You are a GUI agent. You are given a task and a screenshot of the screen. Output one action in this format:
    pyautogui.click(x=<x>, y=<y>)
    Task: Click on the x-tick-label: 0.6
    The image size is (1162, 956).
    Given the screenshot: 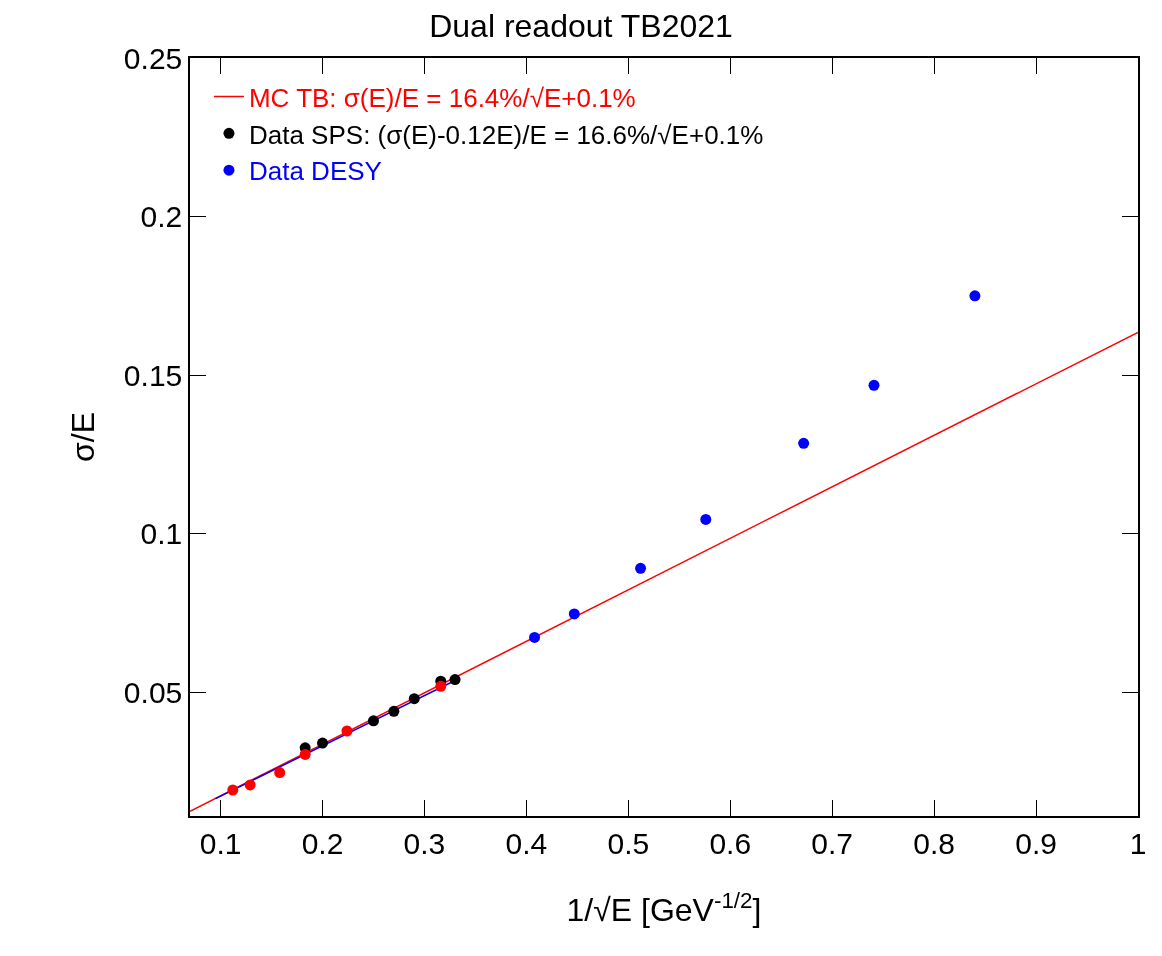 What is the action you would take?
    pyautogui.click(x=730, y=843)
    